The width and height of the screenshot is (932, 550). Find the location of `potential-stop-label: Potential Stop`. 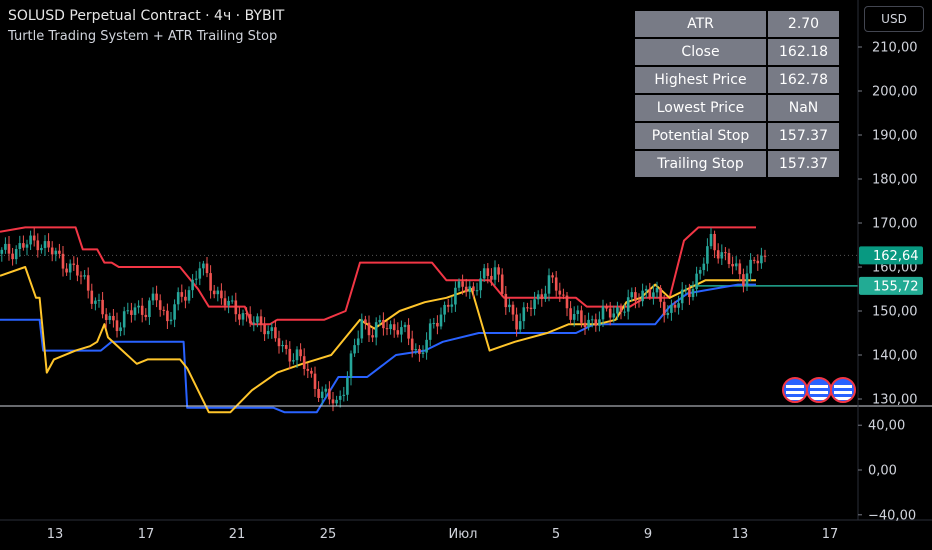

potential-stop-label: Potential Stop is located at coordinates (700, 136).